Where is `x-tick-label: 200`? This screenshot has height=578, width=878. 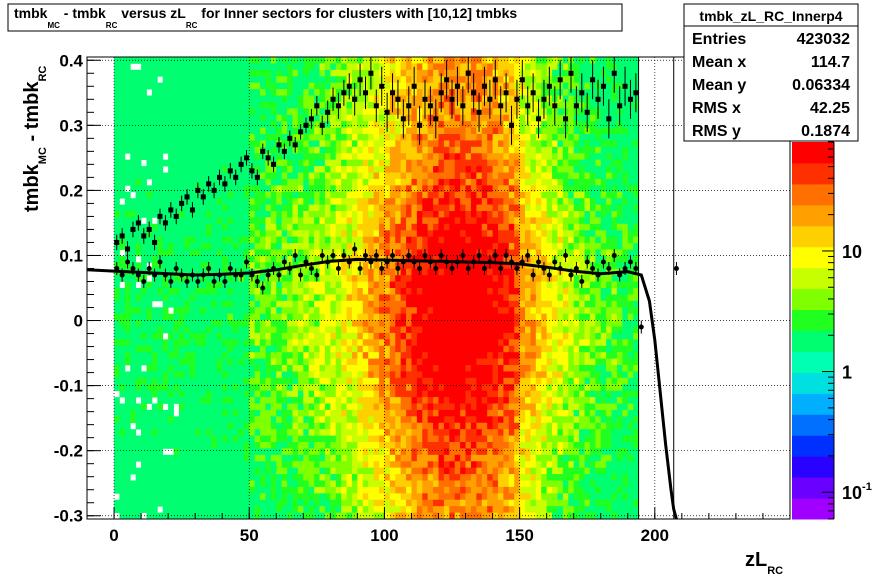 x-tick-label: 200 is located at coordinates (655, 535).